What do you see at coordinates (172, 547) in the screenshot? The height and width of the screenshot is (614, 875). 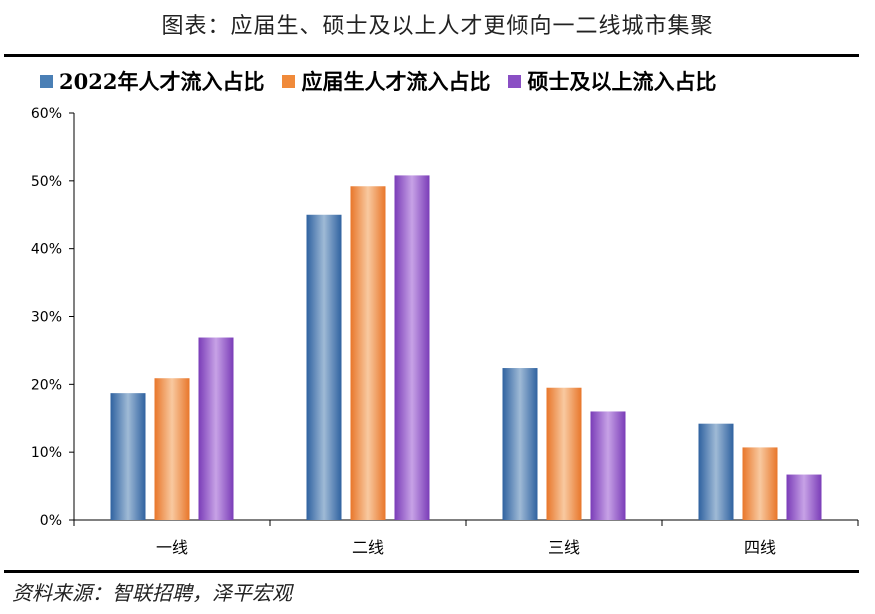 I see `x-category-label: 一线` at bounding box center [172, 547].